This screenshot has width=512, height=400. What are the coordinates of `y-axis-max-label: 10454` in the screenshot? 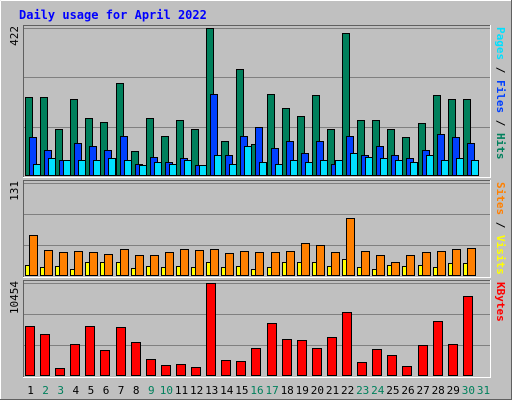 It's located at (14, 297).